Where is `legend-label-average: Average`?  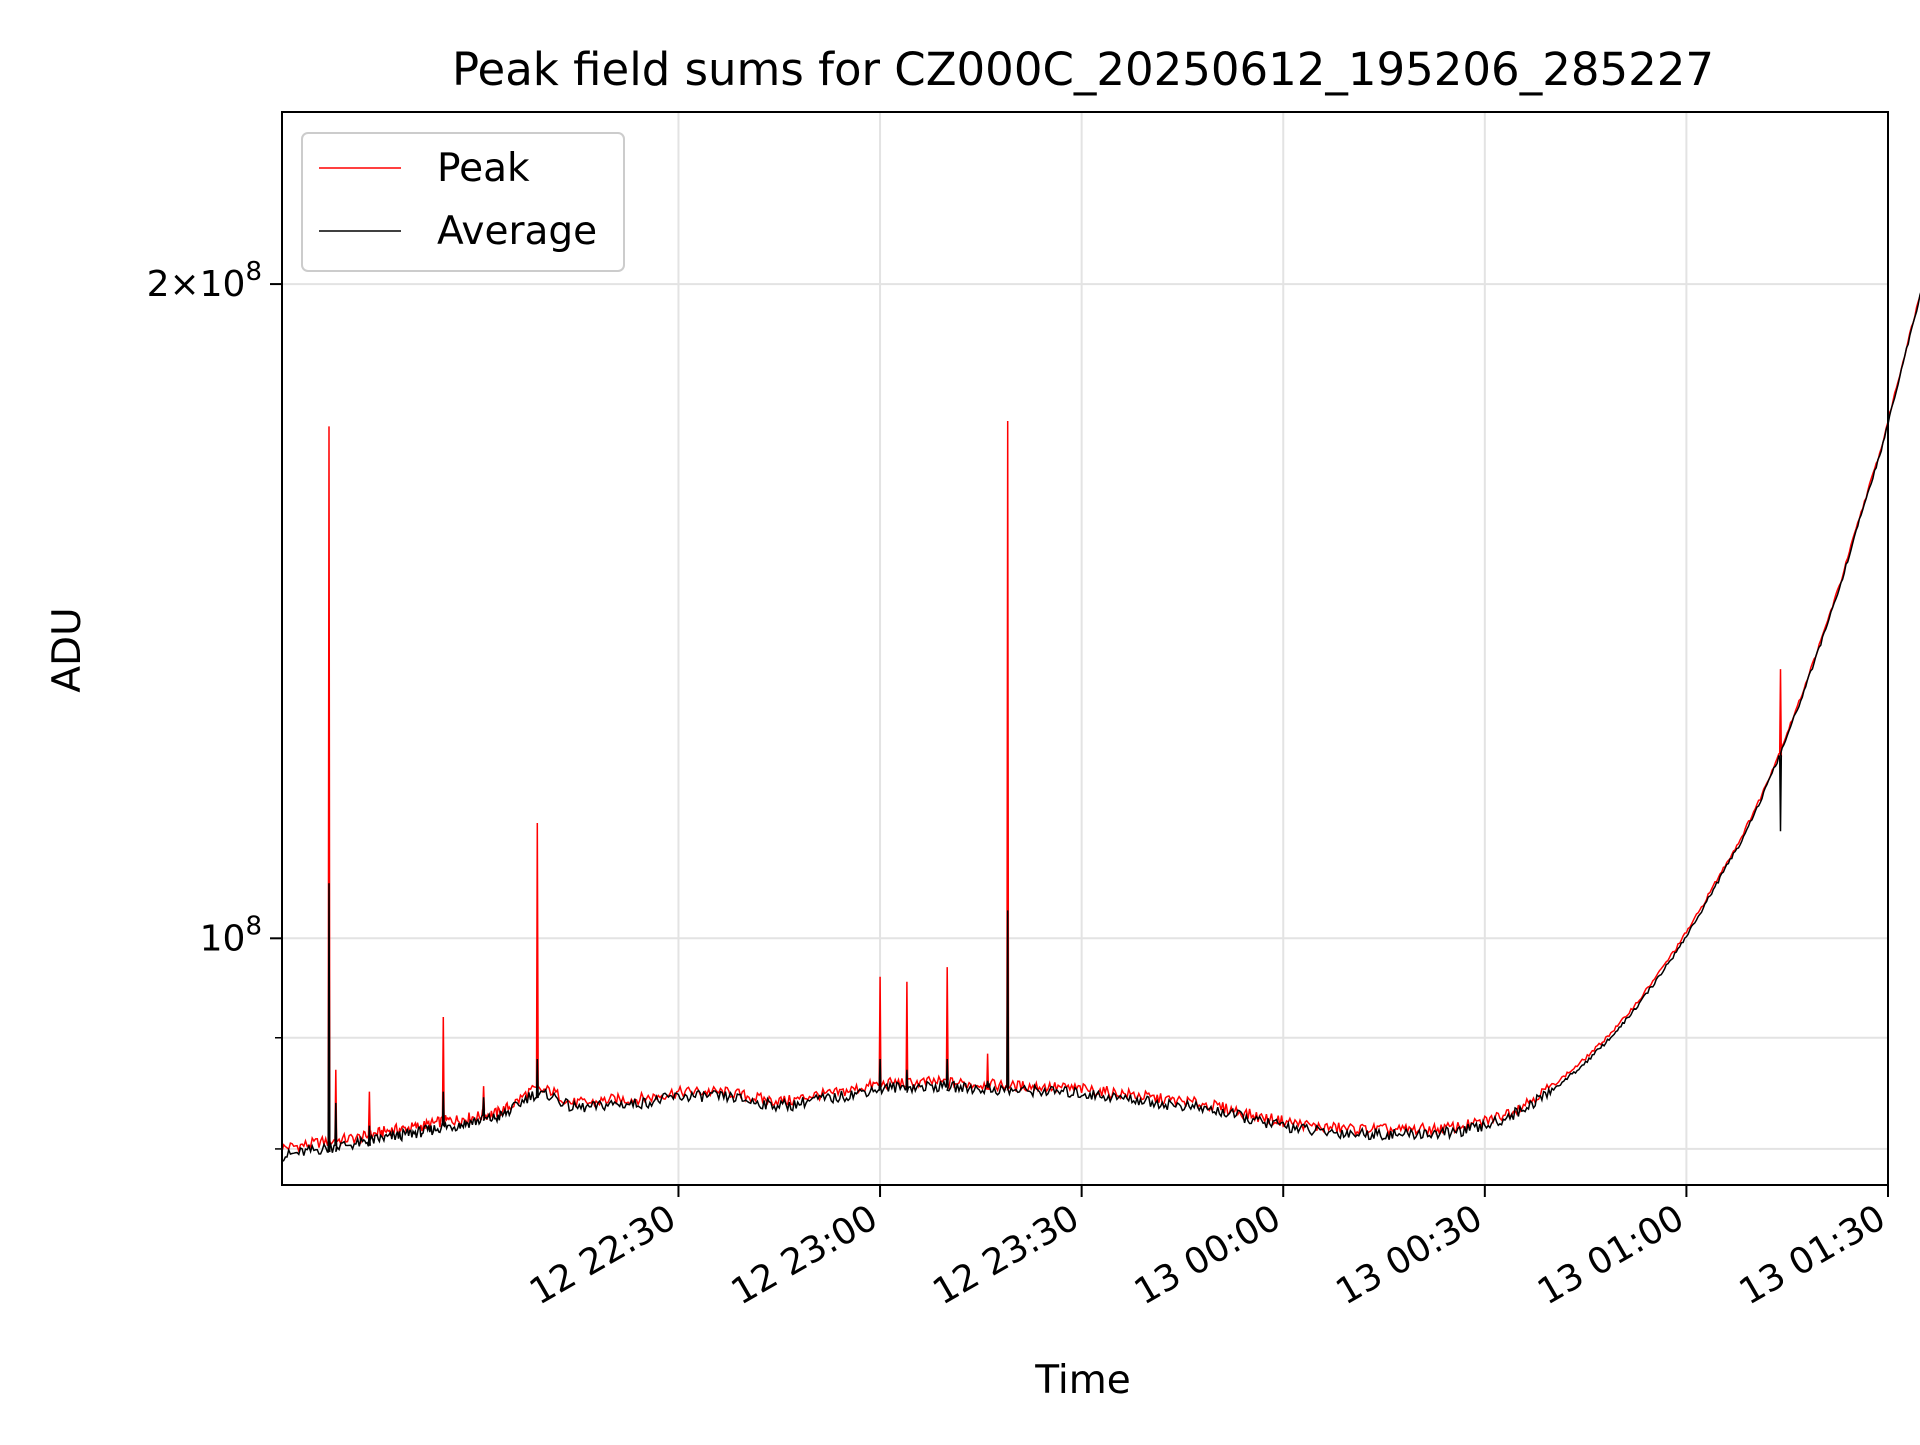
legend-label-average: Average is located at coordinates (517, 231).